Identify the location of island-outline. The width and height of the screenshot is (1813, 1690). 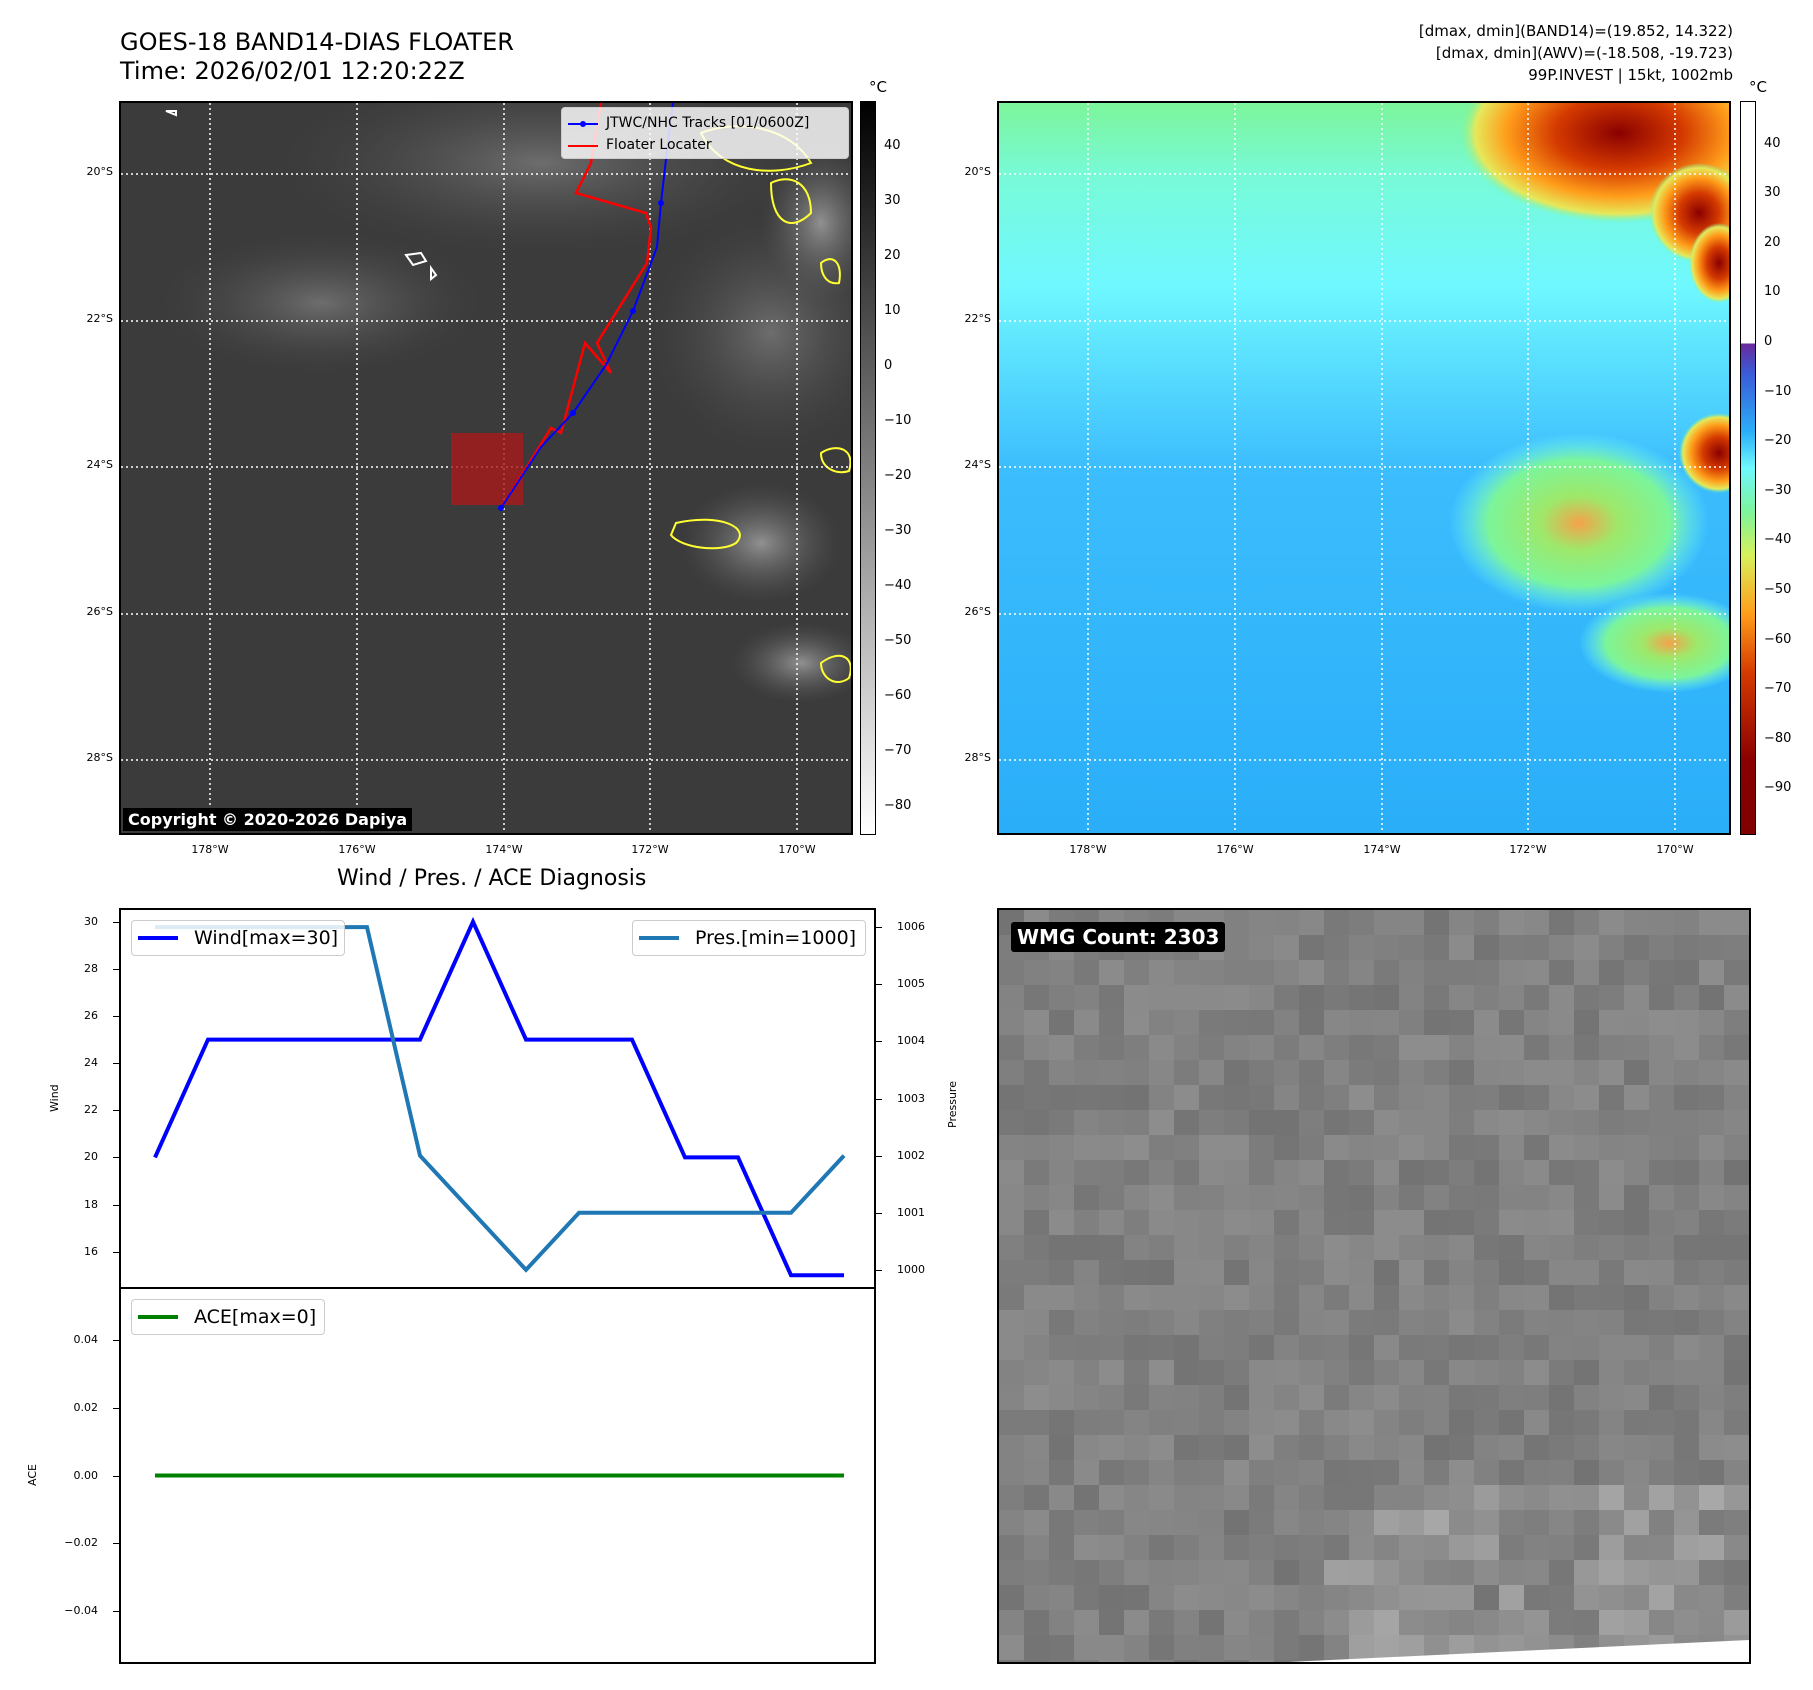
(434, 273).